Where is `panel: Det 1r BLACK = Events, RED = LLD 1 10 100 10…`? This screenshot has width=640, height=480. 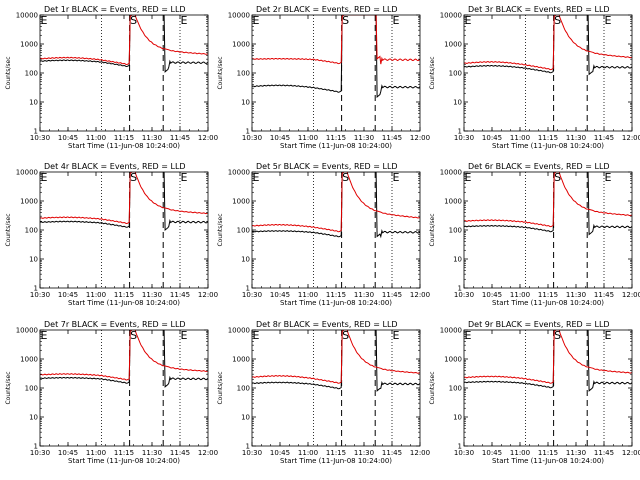
panel: Det 1r BLACK = Events, RED = LLD 1 10 100 10… is located at coordinates (111, 77).